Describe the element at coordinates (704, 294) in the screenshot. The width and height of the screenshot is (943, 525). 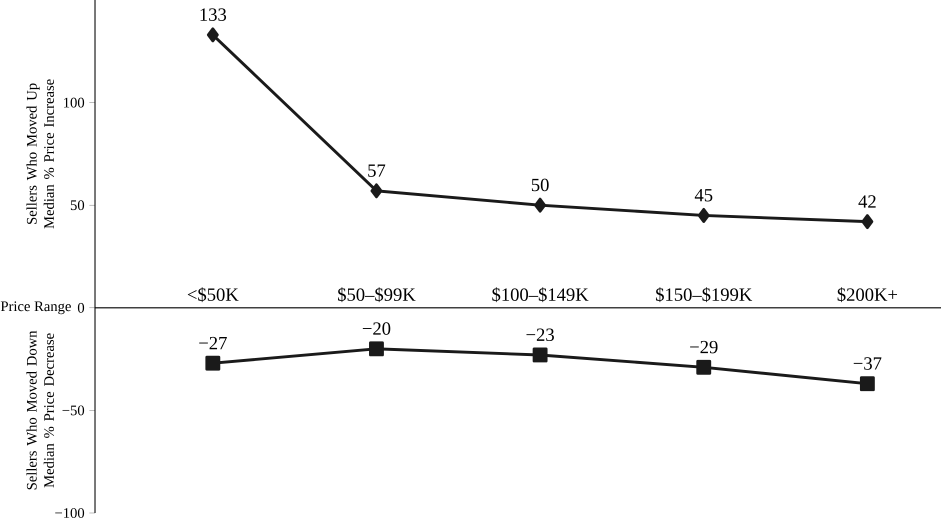
I see `x-tick-label: $150–$199K` at that location.